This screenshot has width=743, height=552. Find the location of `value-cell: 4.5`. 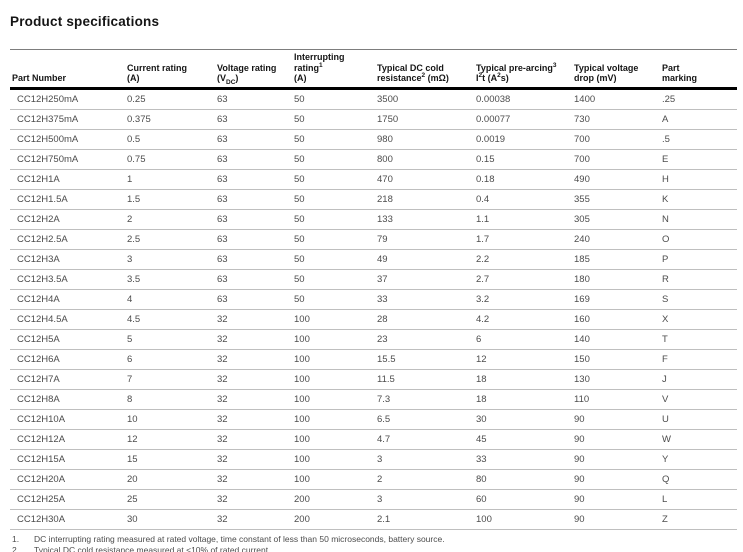

value-cell: 4.5 is located at coordinates (170, 319).